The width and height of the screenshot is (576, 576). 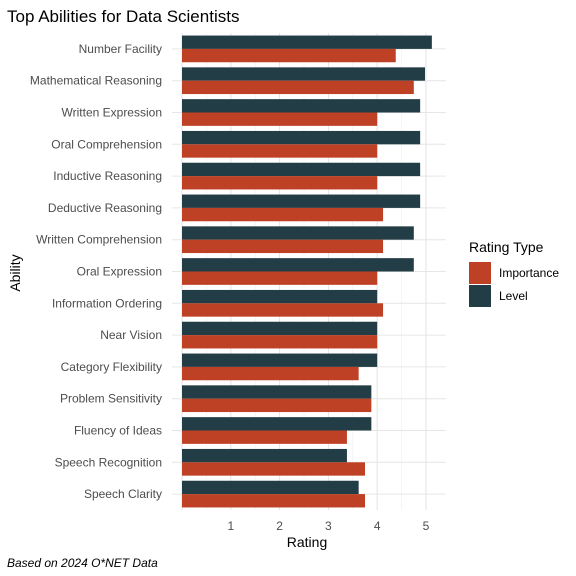 I want to click on category-label: Oral Expression, so click(x=119, y=272).